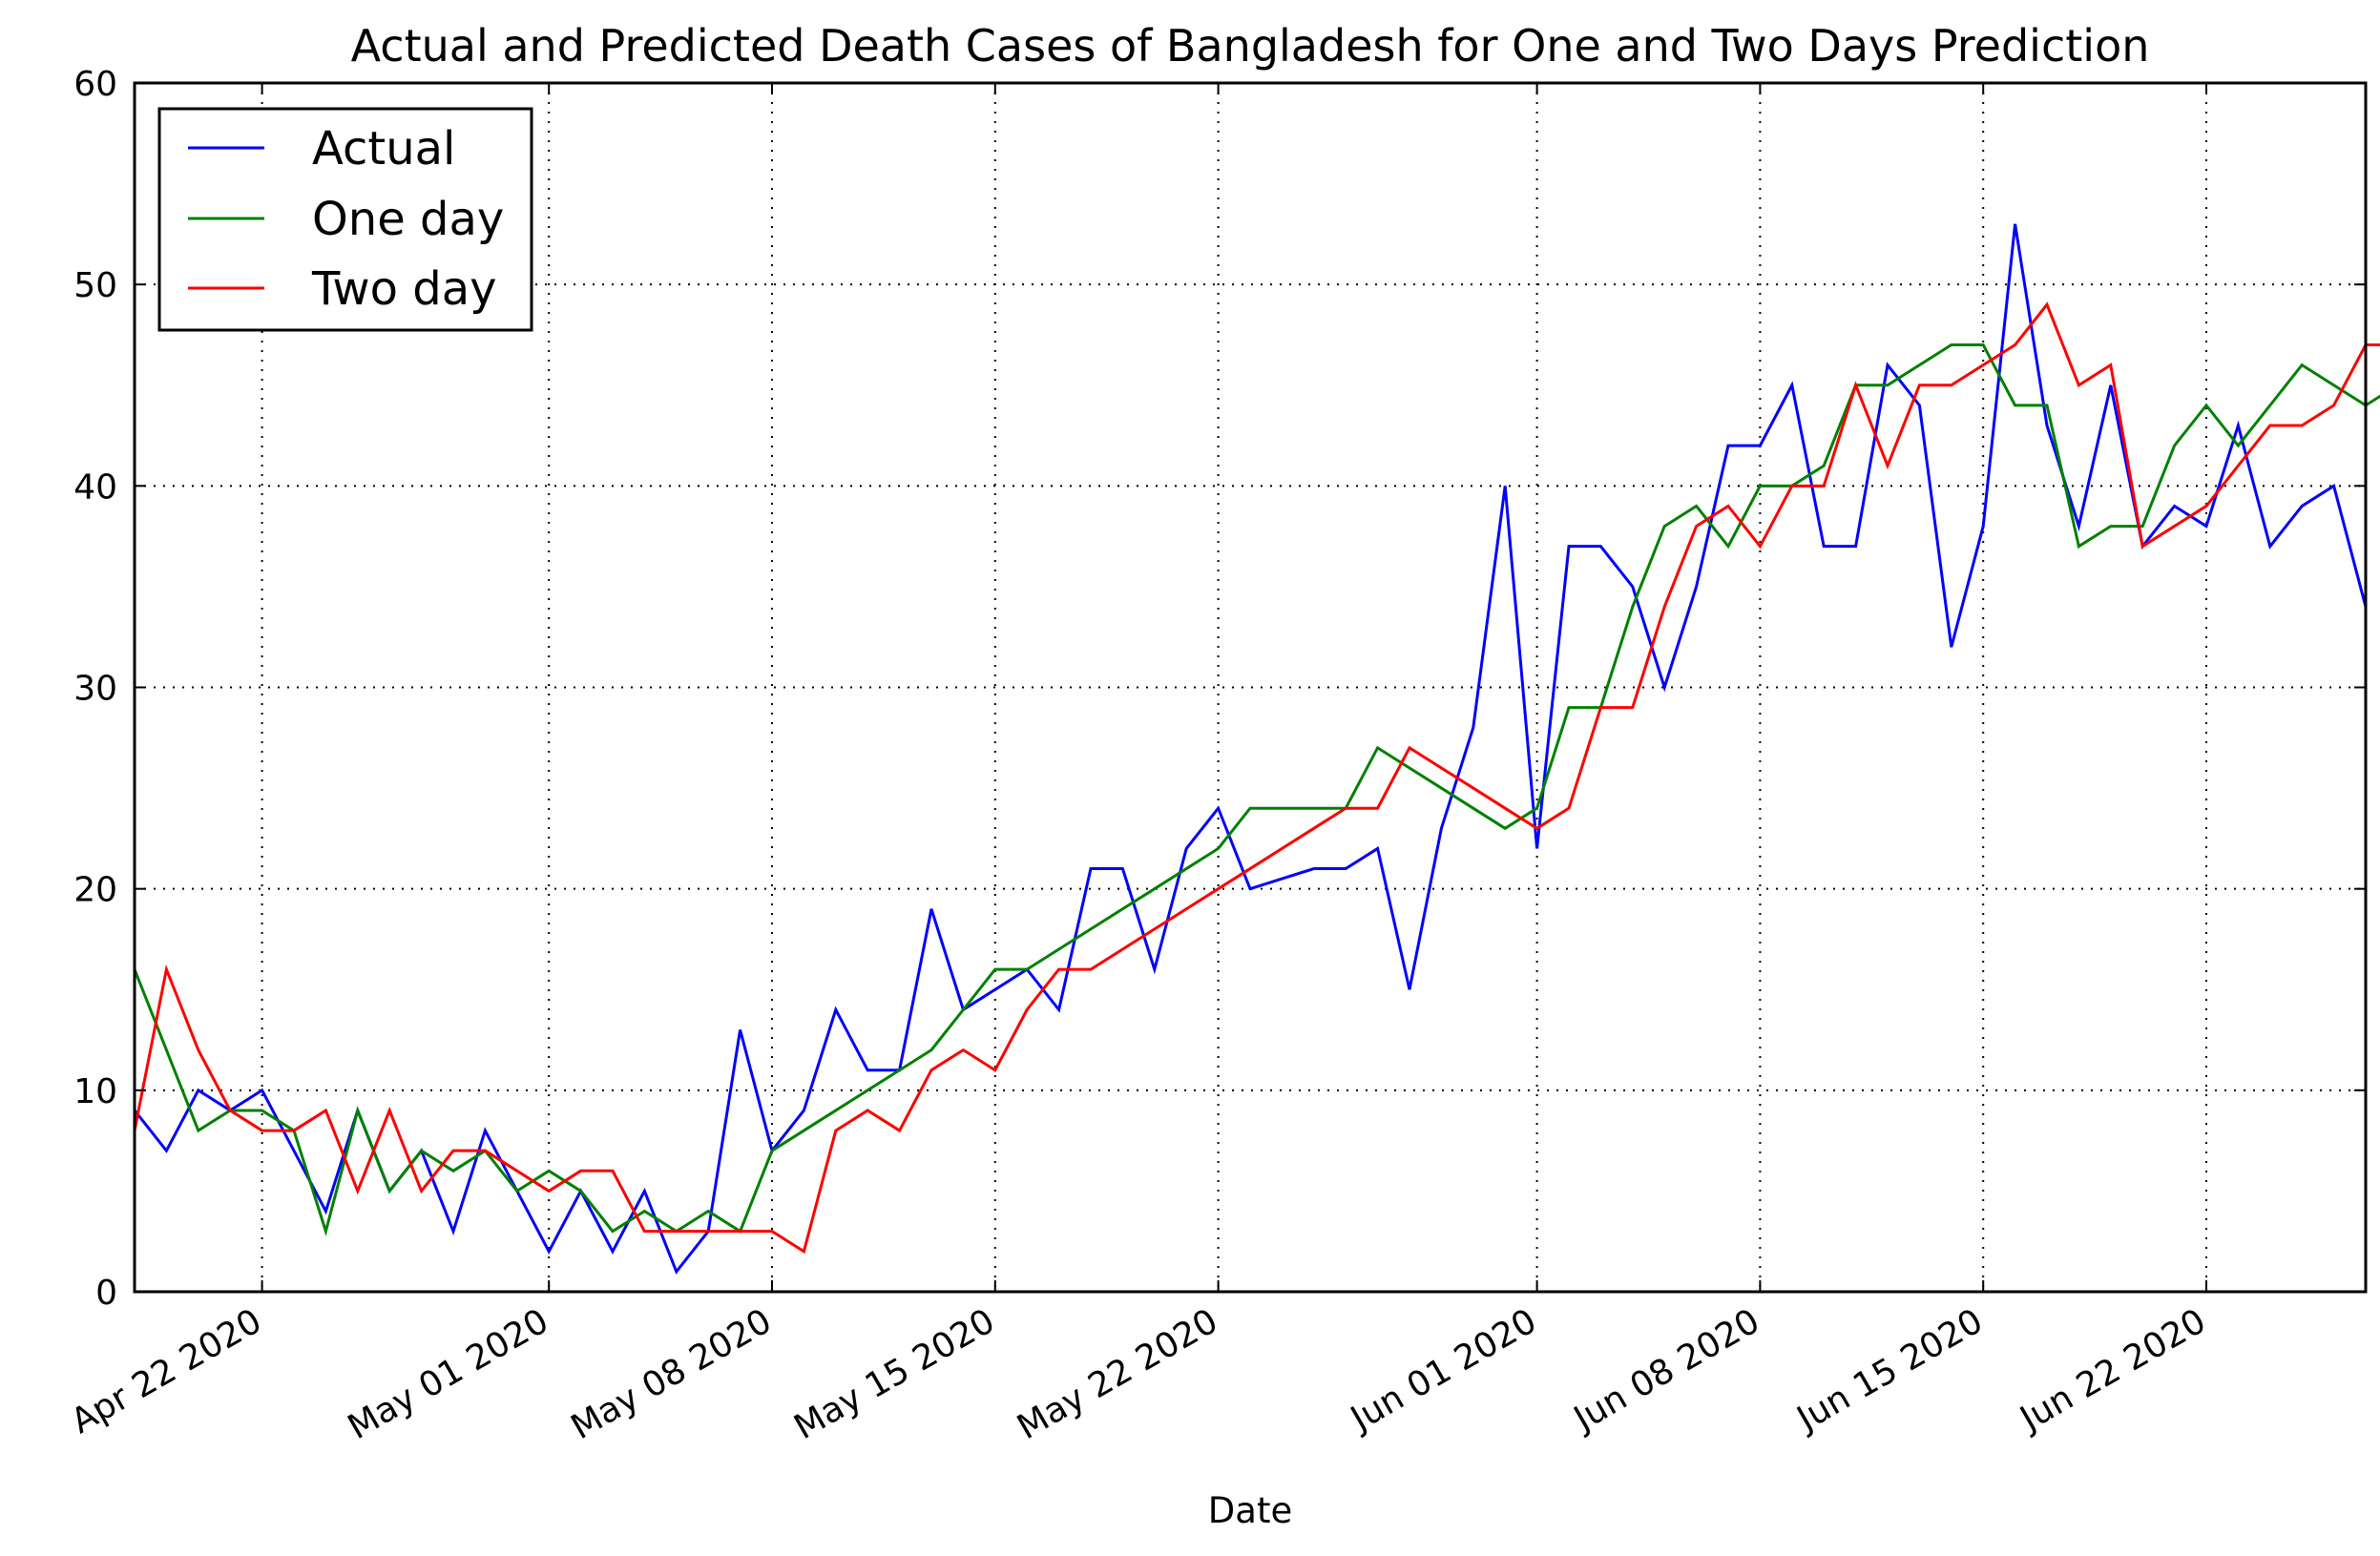  What do you see at coordinates (95, 1091) in the screenshot?
I see `y-tick-label: 10` at bounding box center [95, 1091].